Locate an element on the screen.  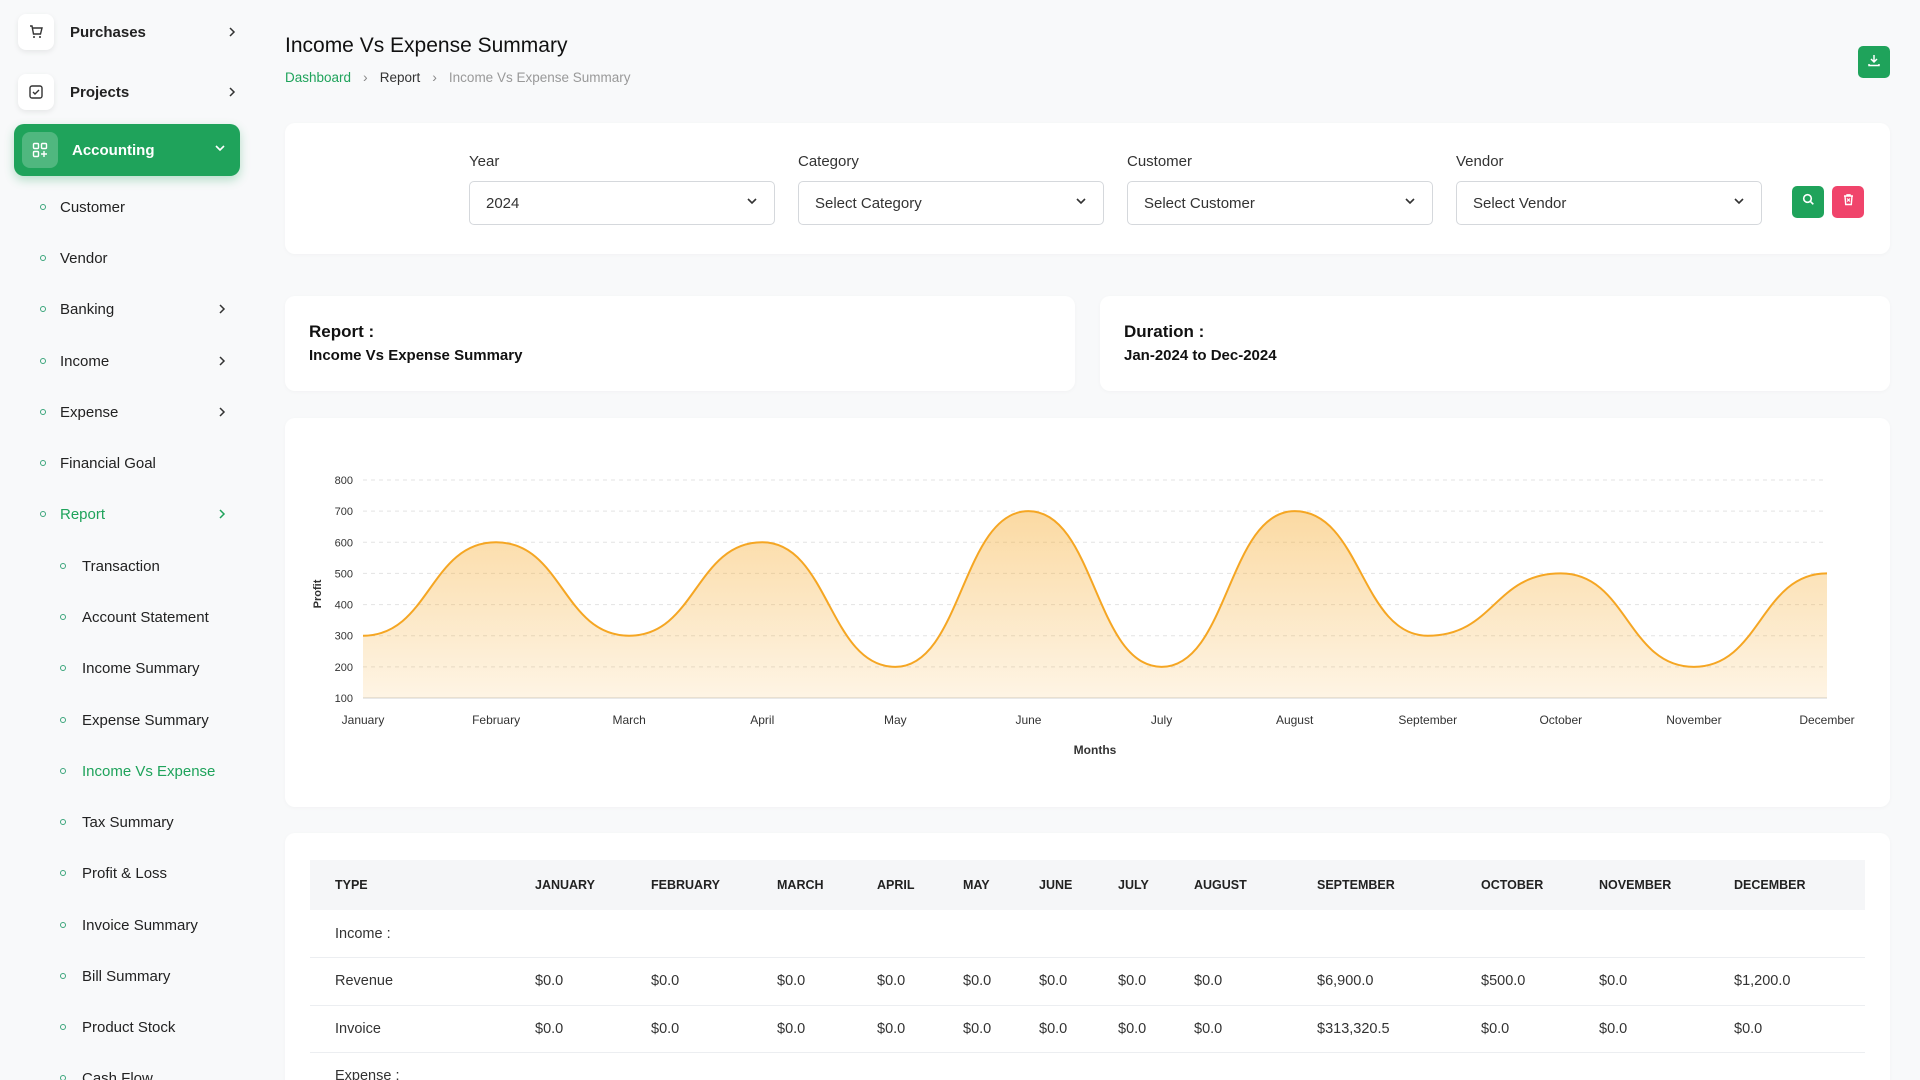
download-icon is located at coordinates (1874, 62).